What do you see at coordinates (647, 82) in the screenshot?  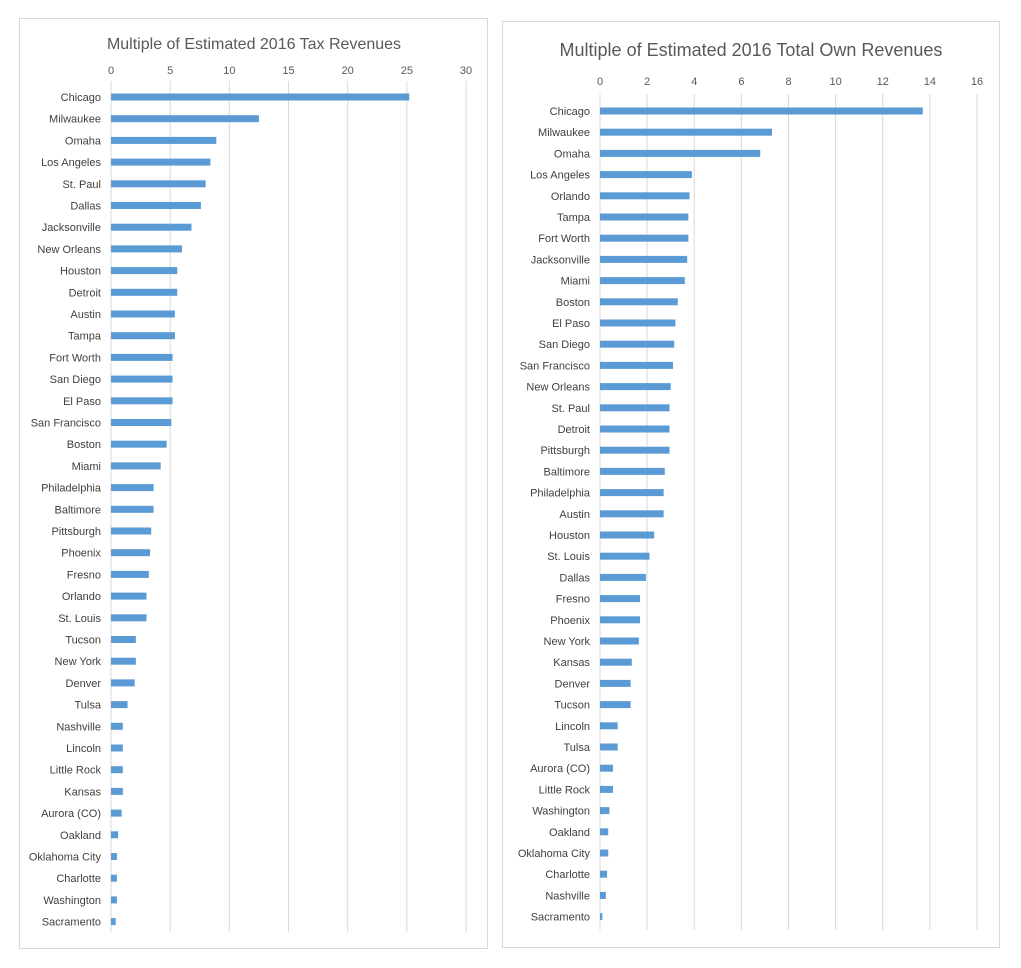 I see `x-tick-label: 2` at bounding box center [647, 82].